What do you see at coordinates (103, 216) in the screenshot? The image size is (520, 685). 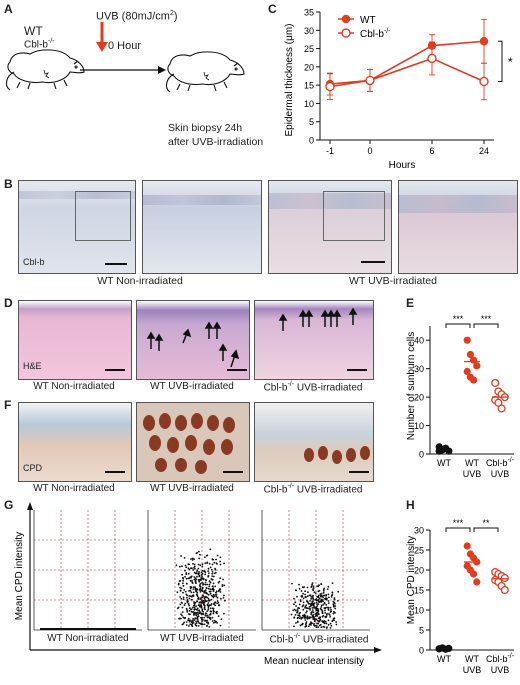 I see `zoom-box` at bounding box center [103, 216].